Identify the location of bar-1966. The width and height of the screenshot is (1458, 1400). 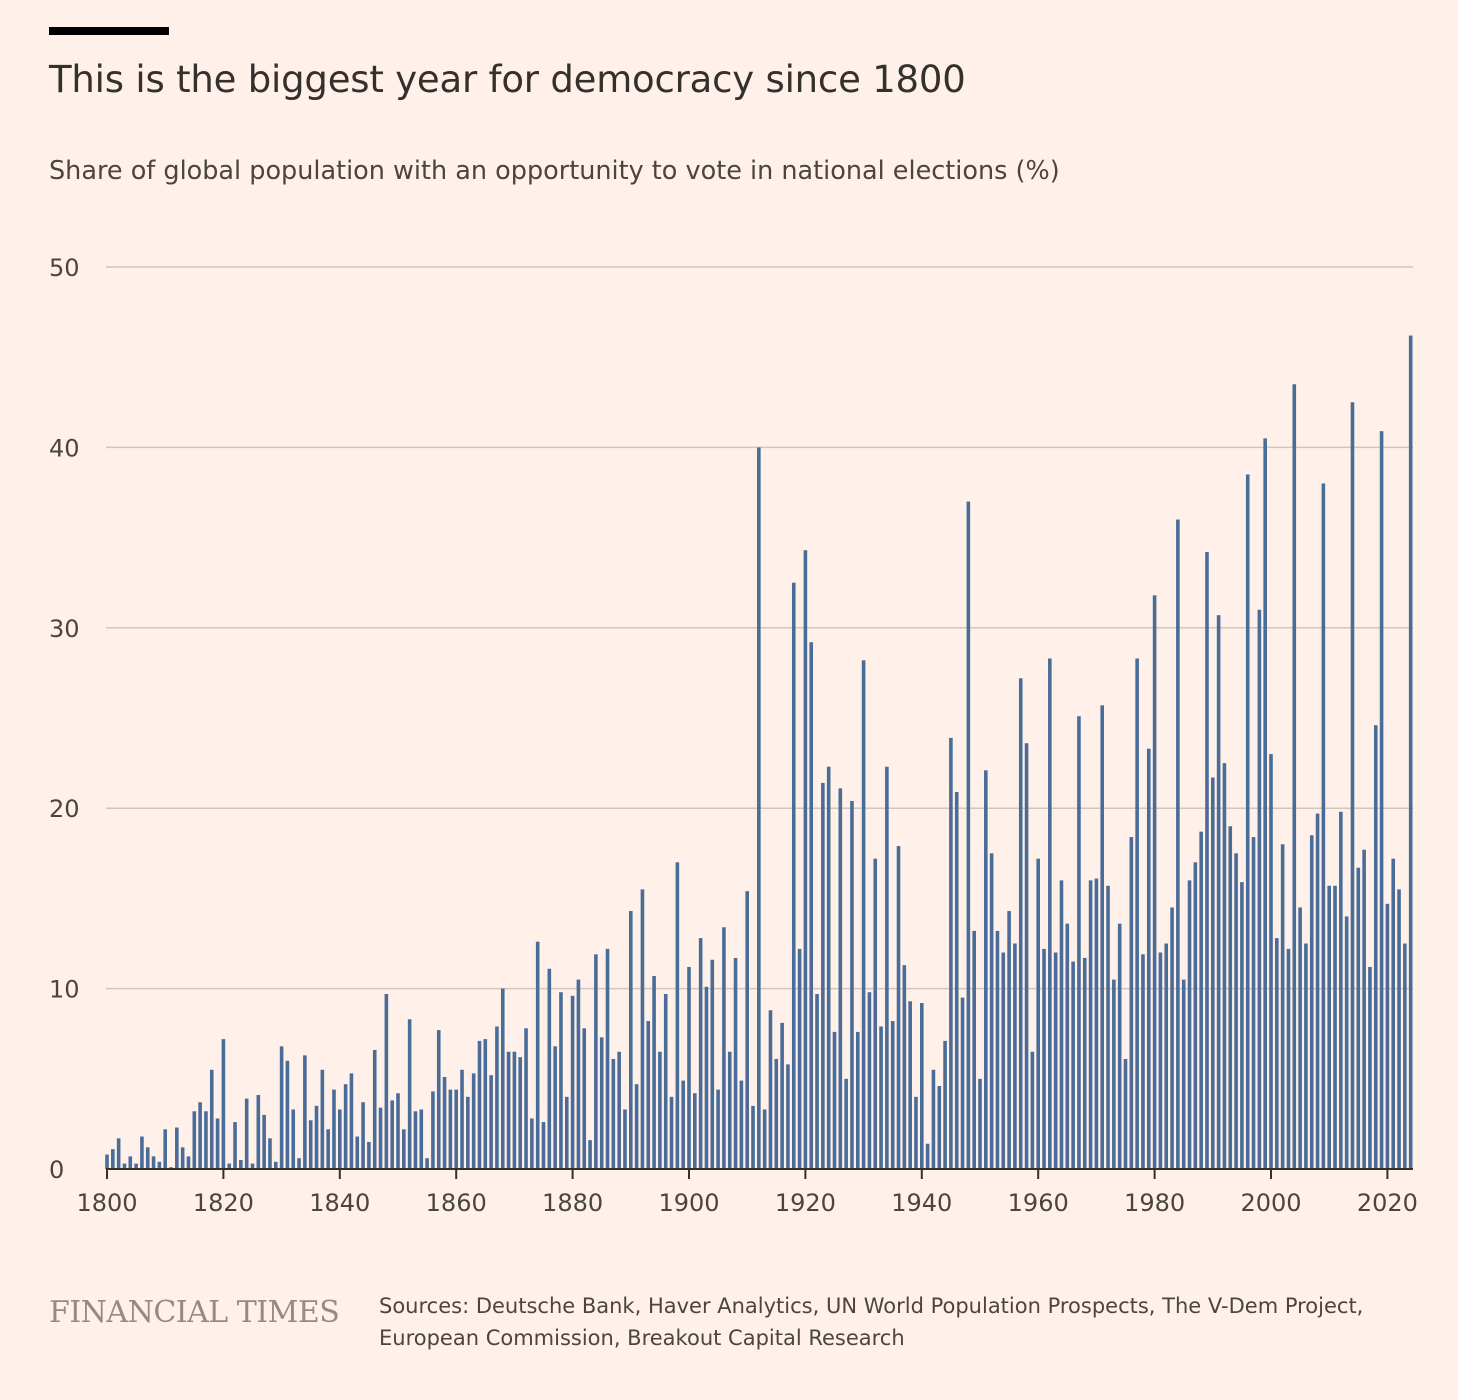
(1073, 1065).